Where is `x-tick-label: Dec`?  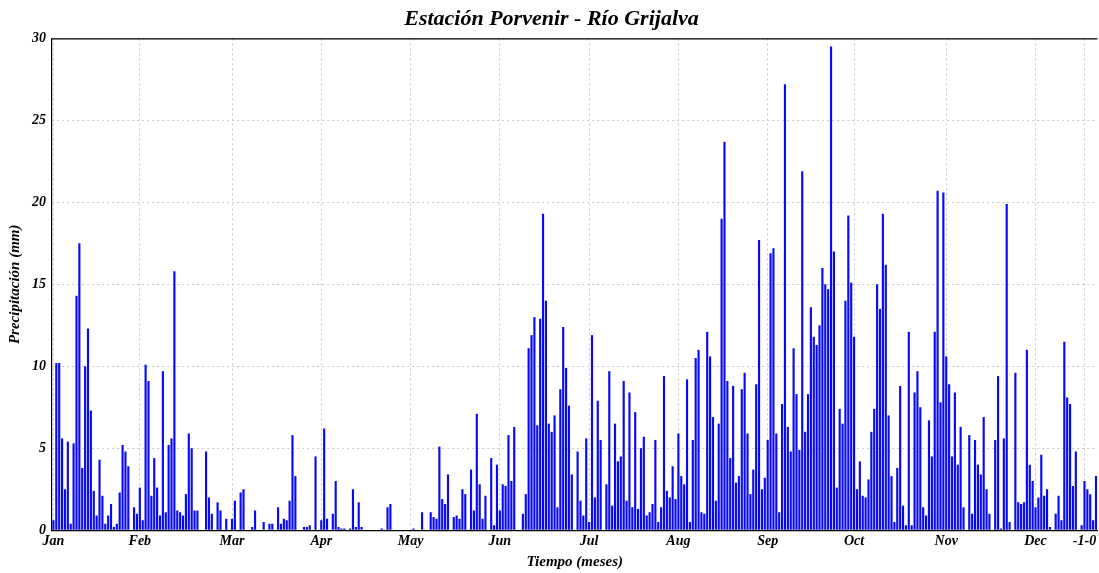 x-tick-label: Dec is located at coordinates (1035, 541).